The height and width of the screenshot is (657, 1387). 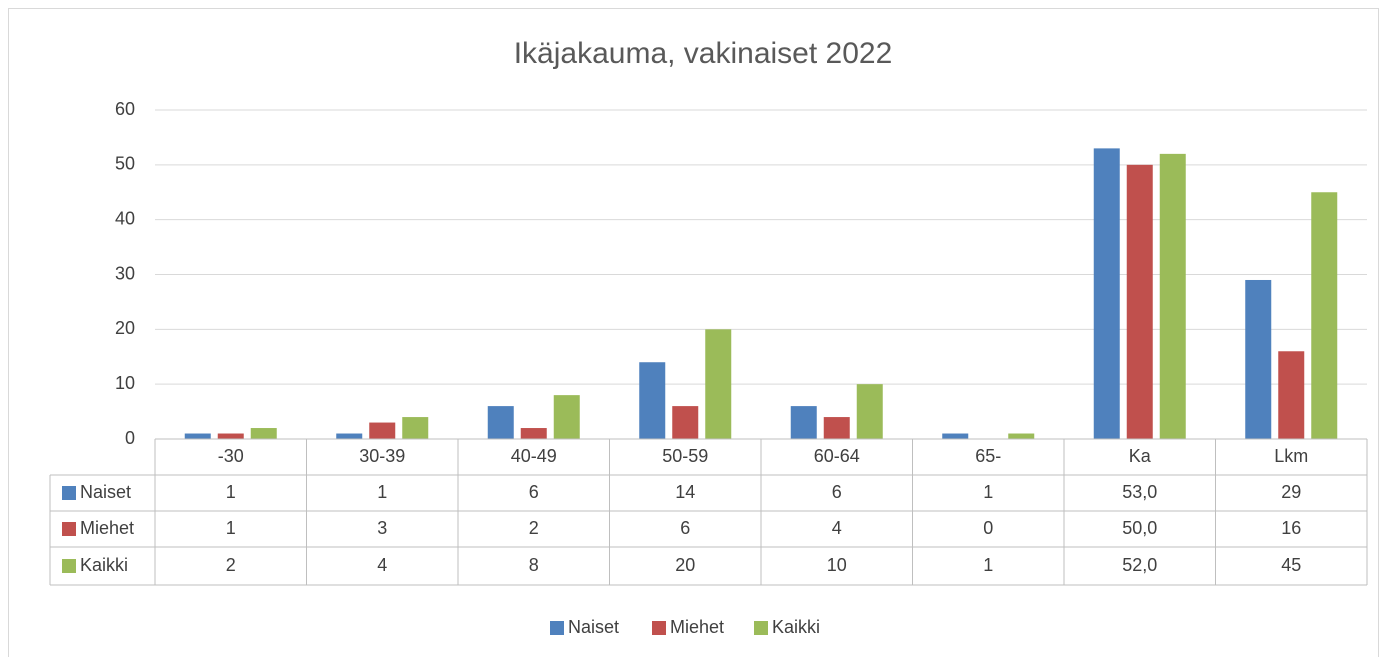 What do you see at coordinates (837, 456) in the screenshot?
I see `x-tick-label: 60-64` at bounding box center [837, 456].